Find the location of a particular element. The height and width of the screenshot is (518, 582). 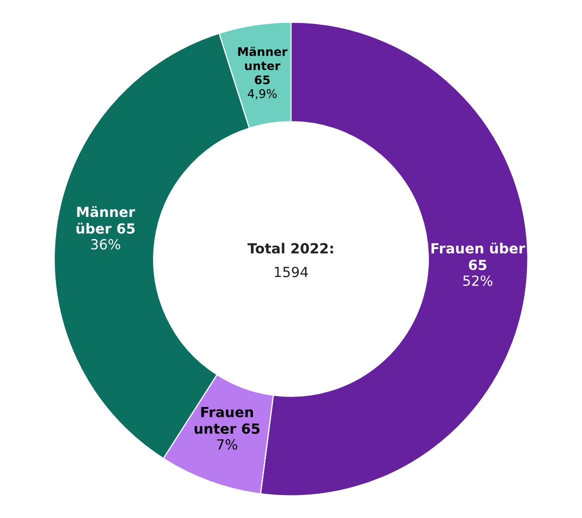

data-label: 7% is located at coordinates (227, 444).